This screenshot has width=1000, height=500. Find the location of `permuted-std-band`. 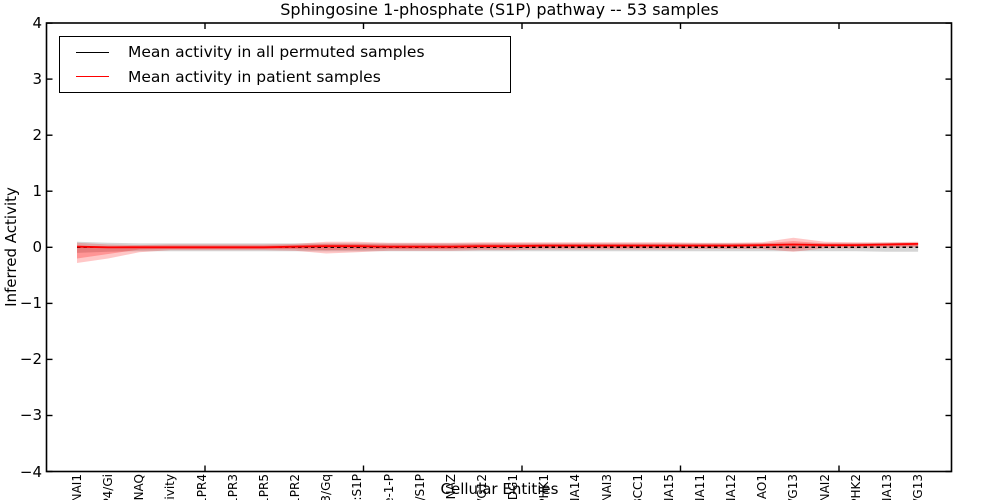

permuted-std-band is located at coordinates (498, 247).